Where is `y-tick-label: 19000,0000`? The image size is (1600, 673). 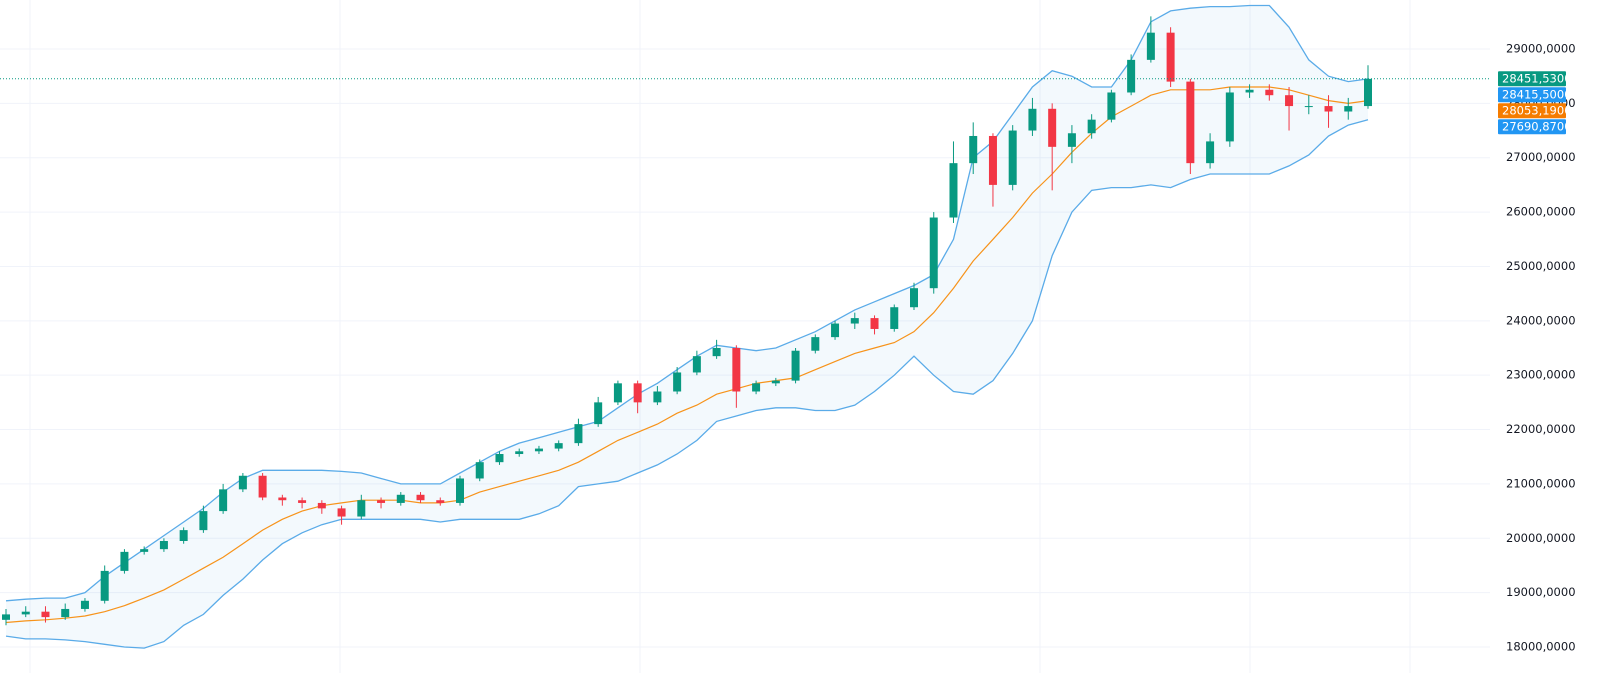
y-tick-label: 19000,0000 is located at coordinates (1541, 592).